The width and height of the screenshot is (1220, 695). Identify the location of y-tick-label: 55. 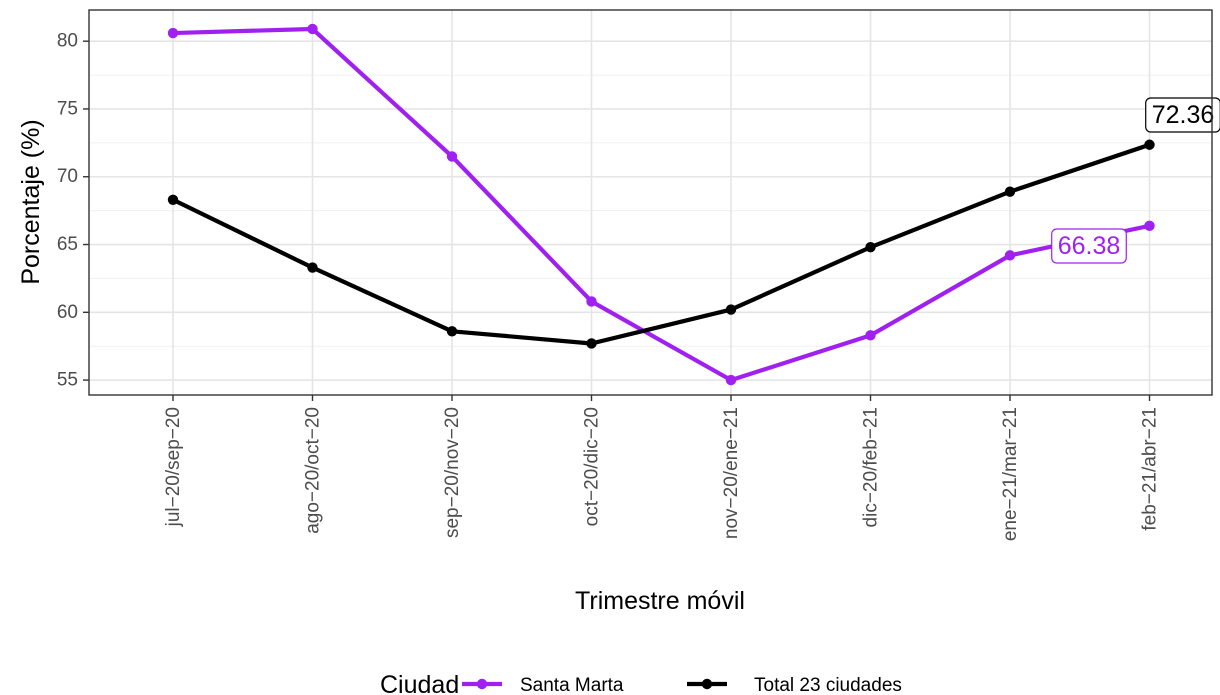
(67, 380).